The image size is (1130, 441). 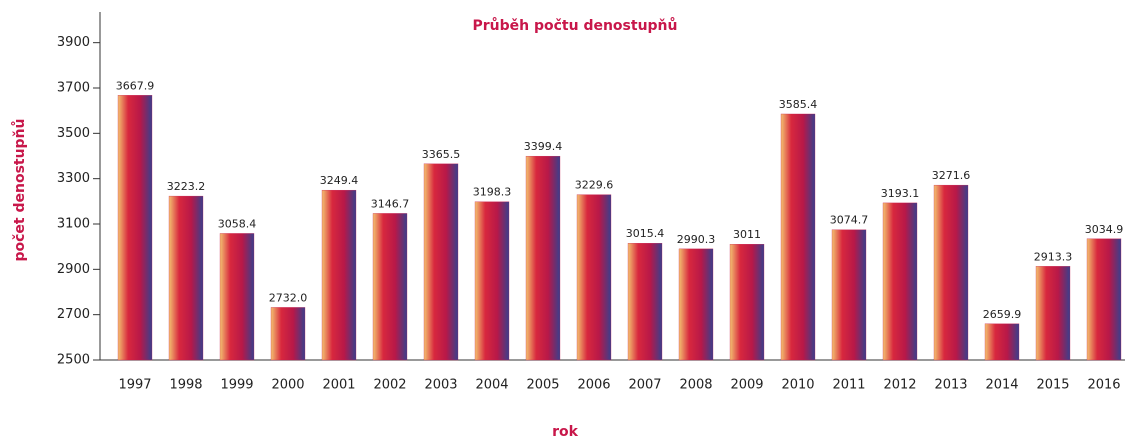 I want to click on x-tick-label: 2011, so click(x=848, y=385).